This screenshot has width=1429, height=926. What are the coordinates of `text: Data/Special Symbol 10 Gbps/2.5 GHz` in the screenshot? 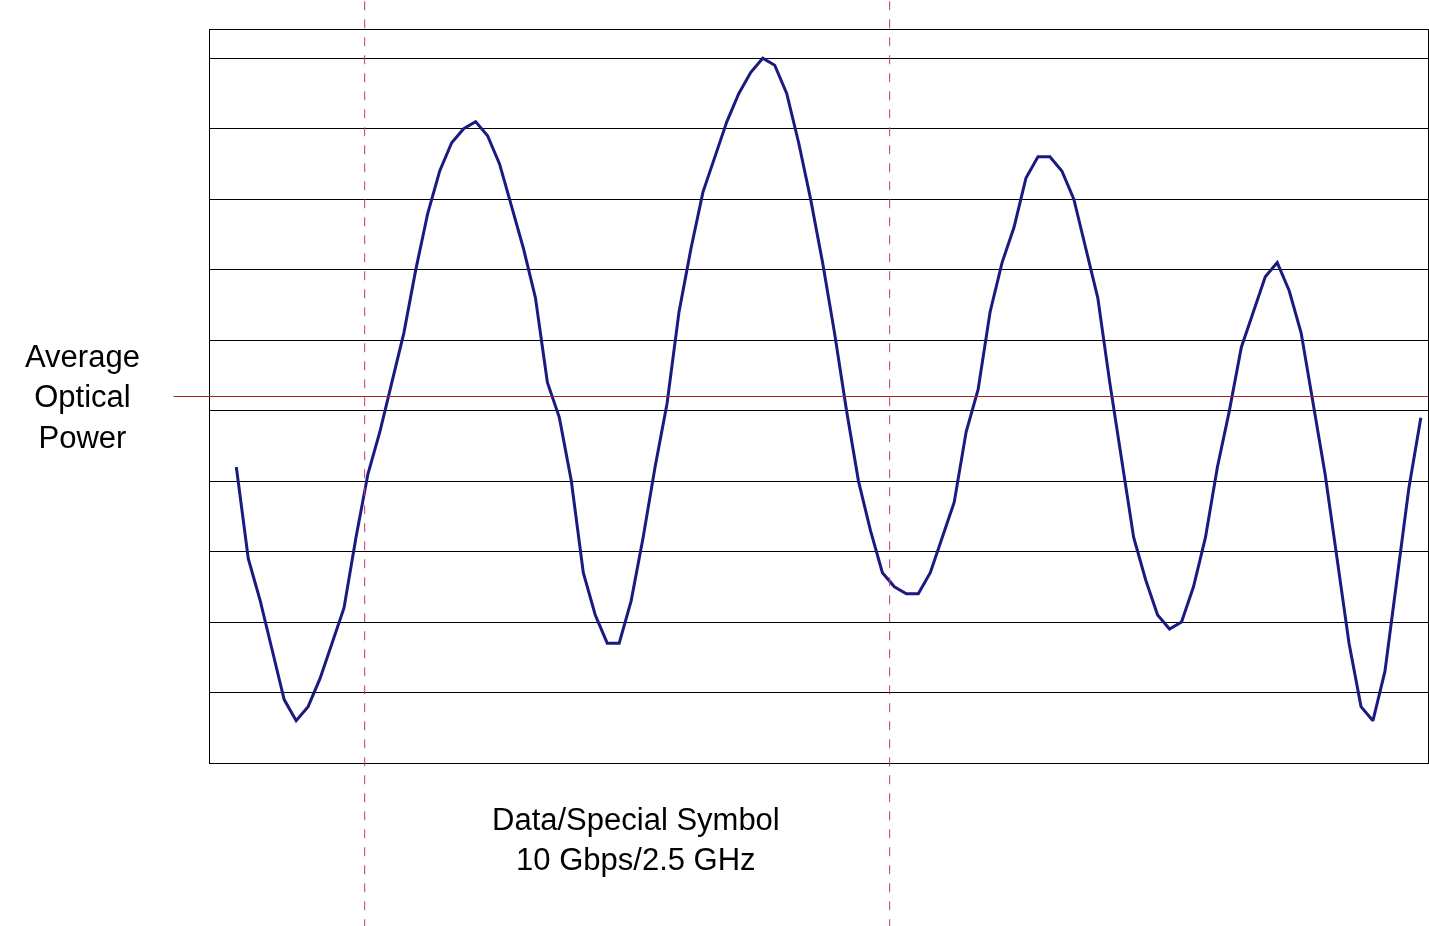 It's located at (636, 840).